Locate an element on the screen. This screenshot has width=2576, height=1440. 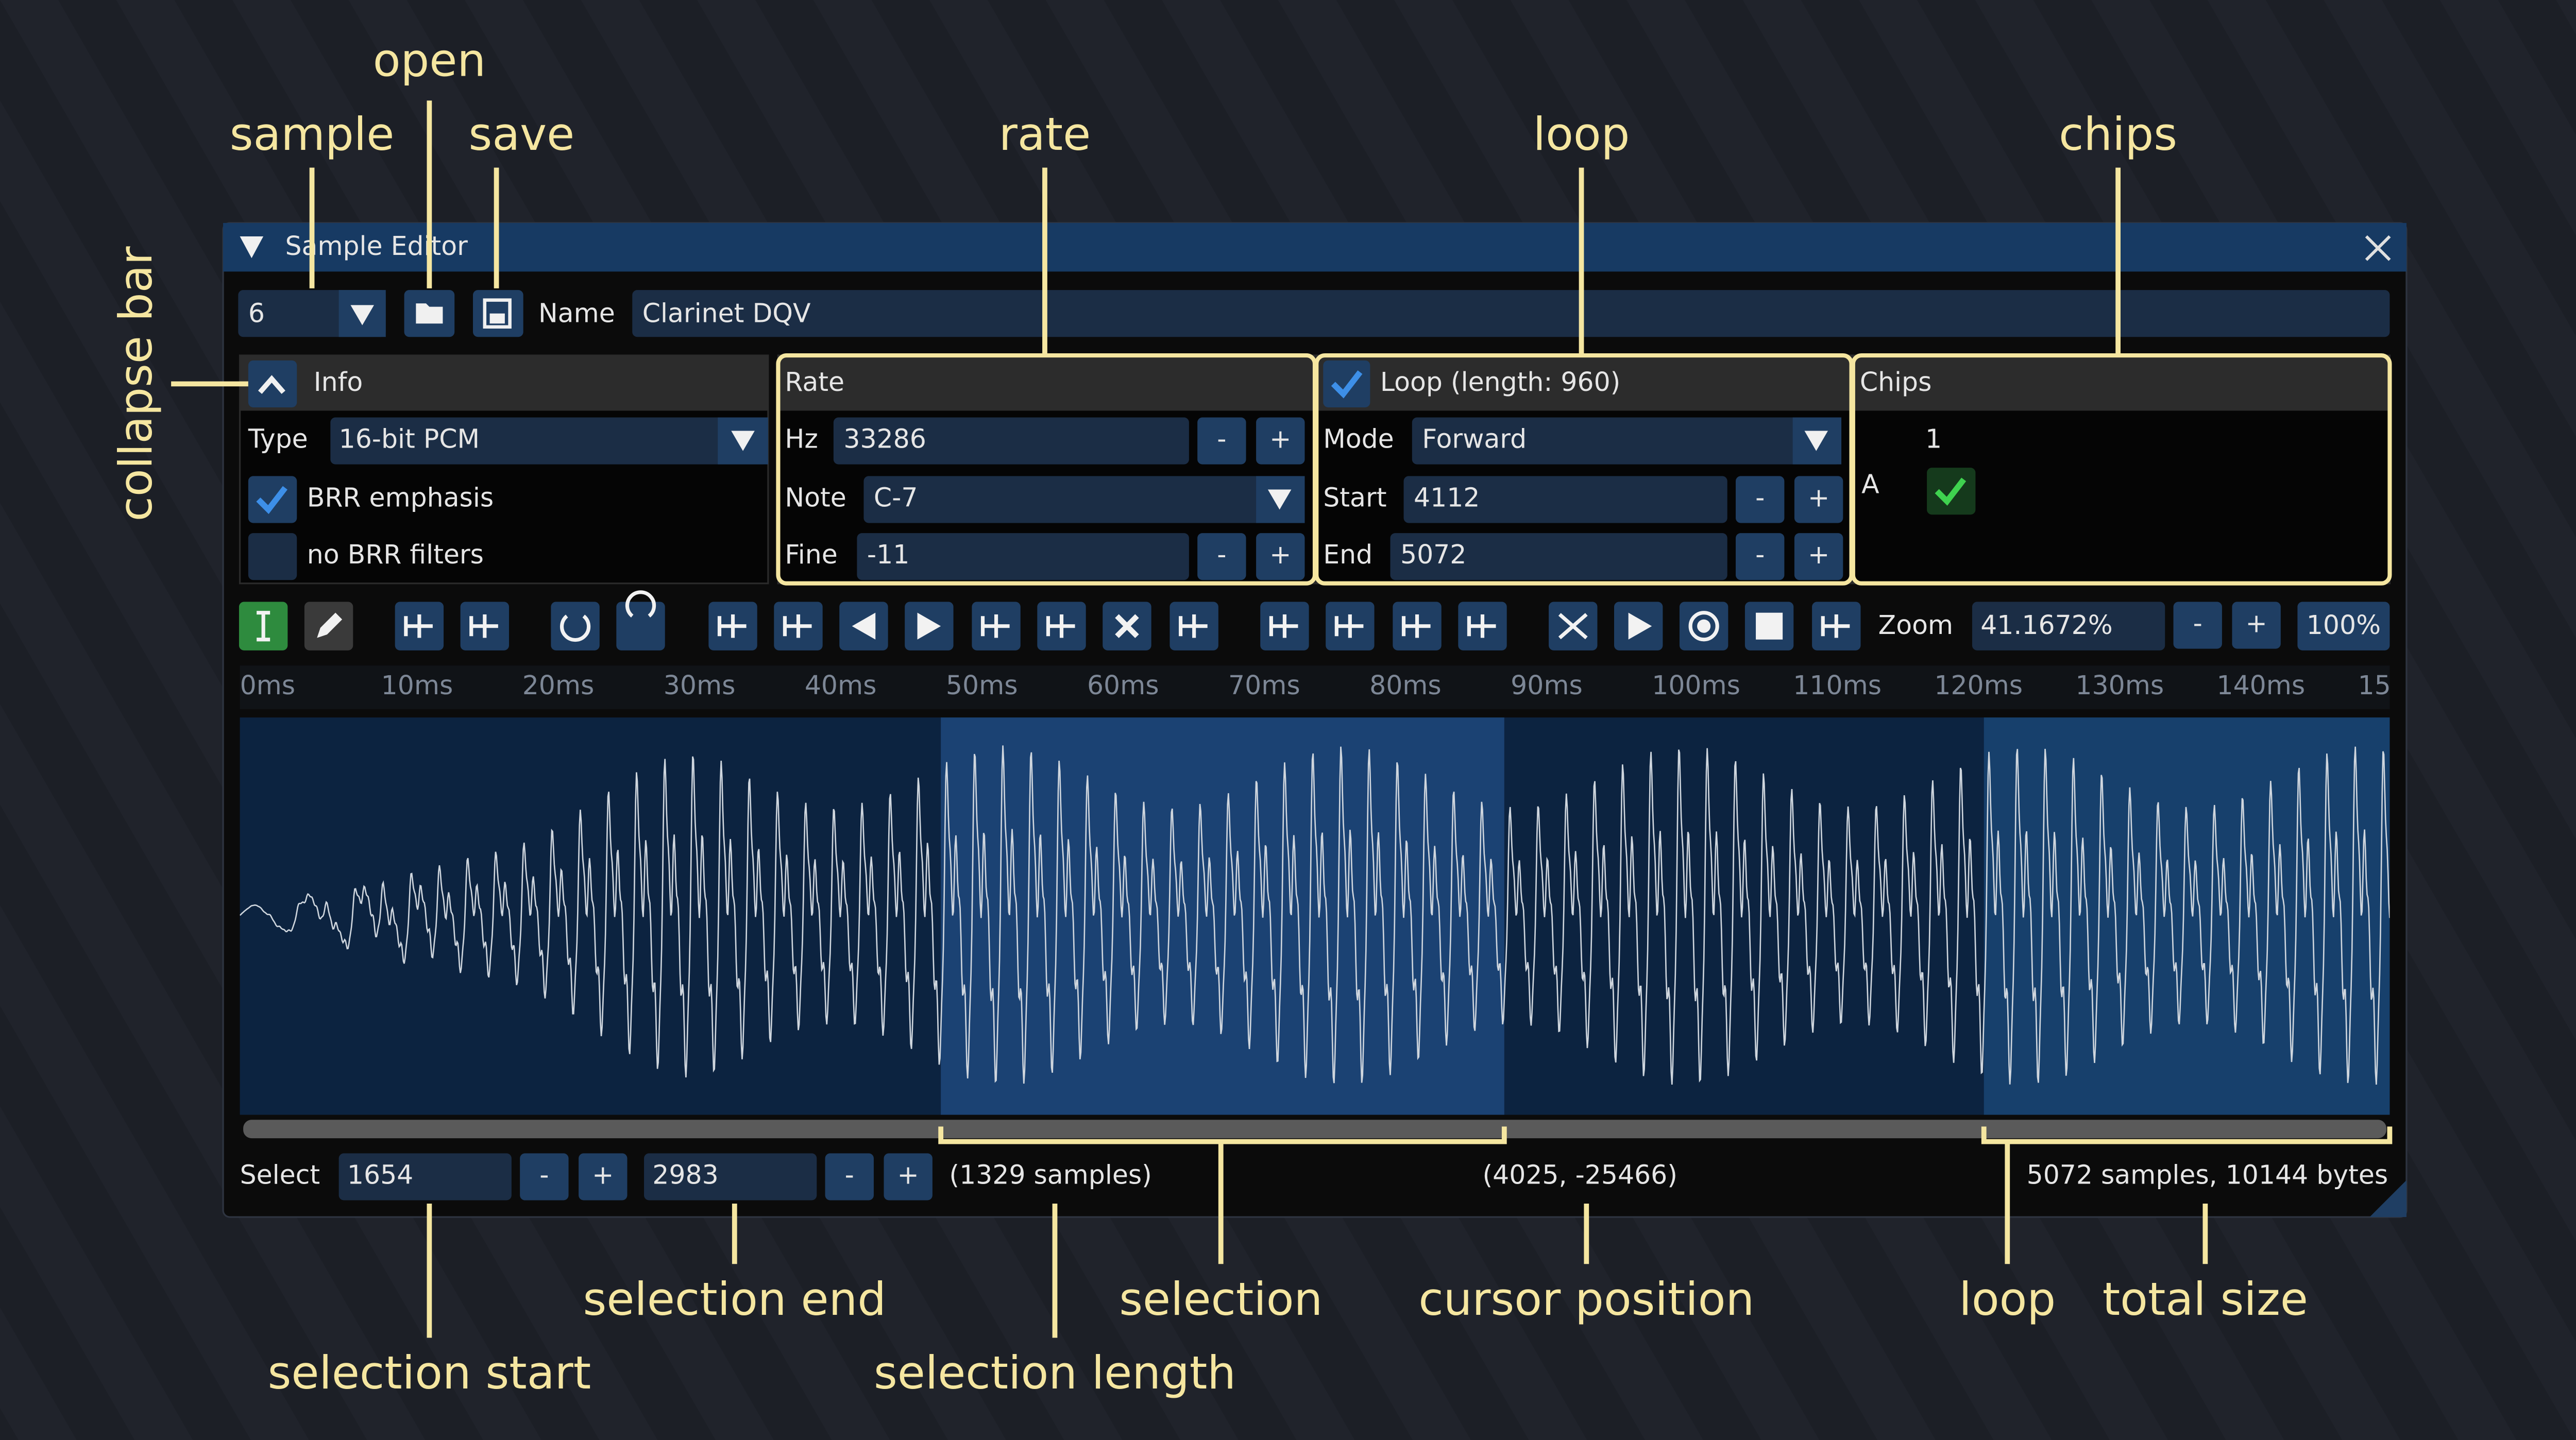
zoom-reset-label: 100% is located at coordinates (2344, 625).